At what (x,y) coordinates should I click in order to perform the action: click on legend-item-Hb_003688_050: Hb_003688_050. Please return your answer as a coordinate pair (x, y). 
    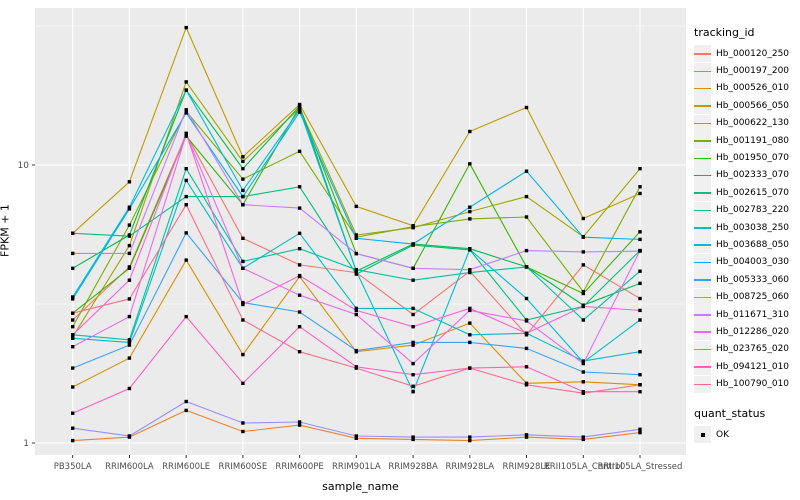
    Looking at the image, I should click on (747, 245).